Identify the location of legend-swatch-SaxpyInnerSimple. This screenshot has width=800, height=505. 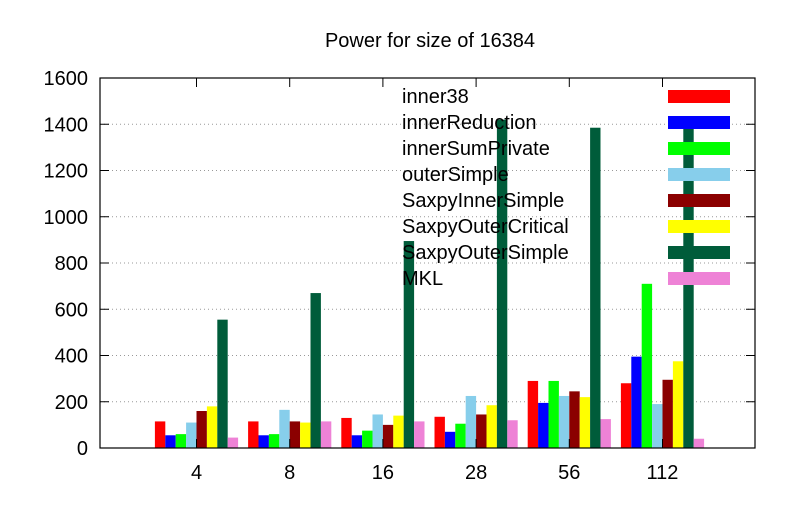
(699, 200).